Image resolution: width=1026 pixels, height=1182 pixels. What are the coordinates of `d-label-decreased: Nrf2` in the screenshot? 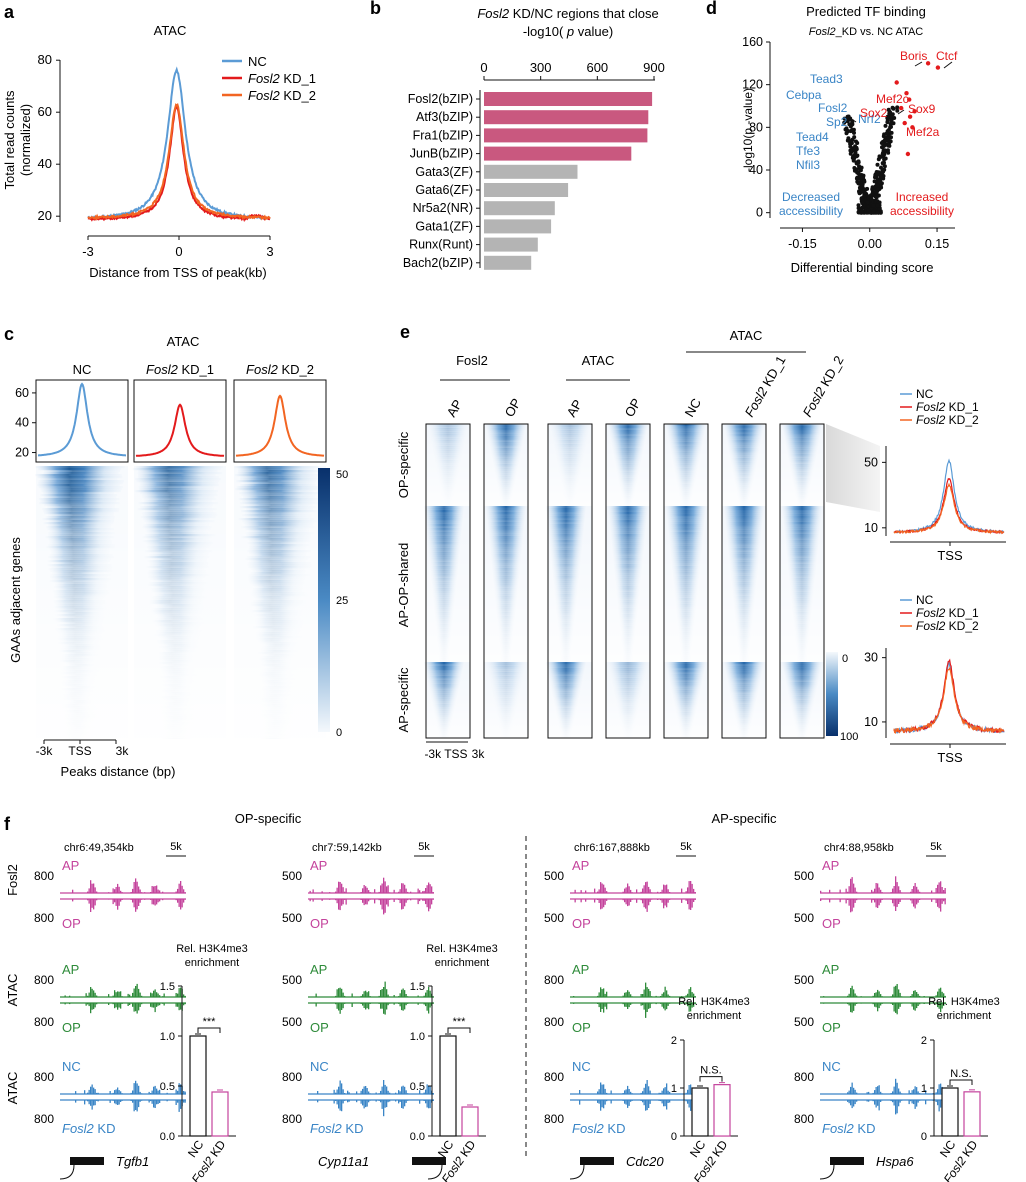 It's located at (869, 119).